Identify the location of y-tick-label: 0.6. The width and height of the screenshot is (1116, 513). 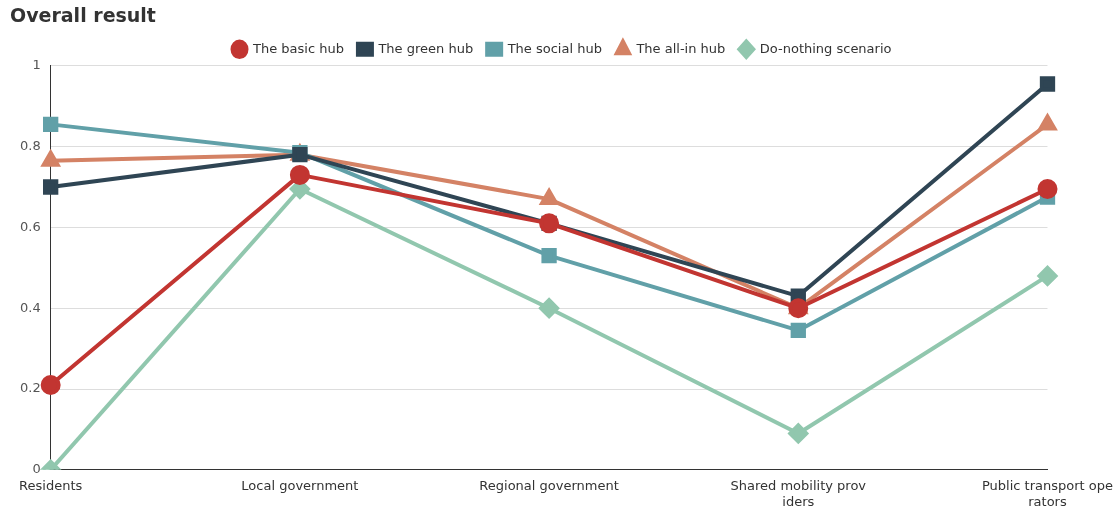
(30, 226).